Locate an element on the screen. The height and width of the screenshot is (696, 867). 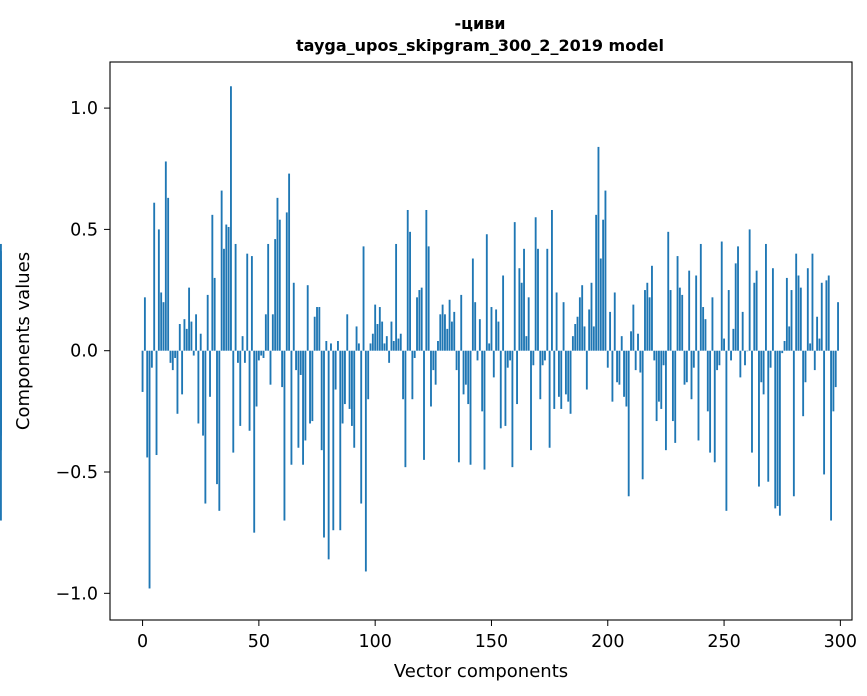
y-axis-ticks: −1.0 −0.5 0.0 0.5 1.0 is located at coordinates (83, 351).